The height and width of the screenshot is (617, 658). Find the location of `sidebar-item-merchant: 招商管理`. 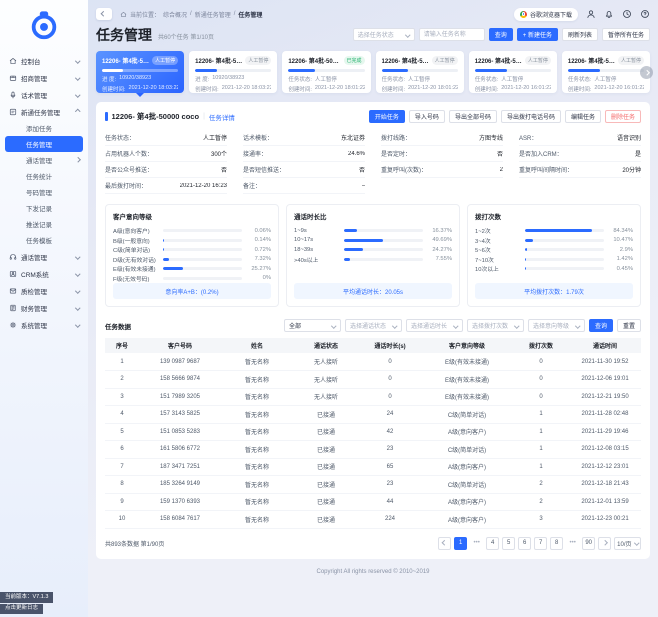

sidebar-item-merchant: 招商管理 is located at coordinates (44, 77).